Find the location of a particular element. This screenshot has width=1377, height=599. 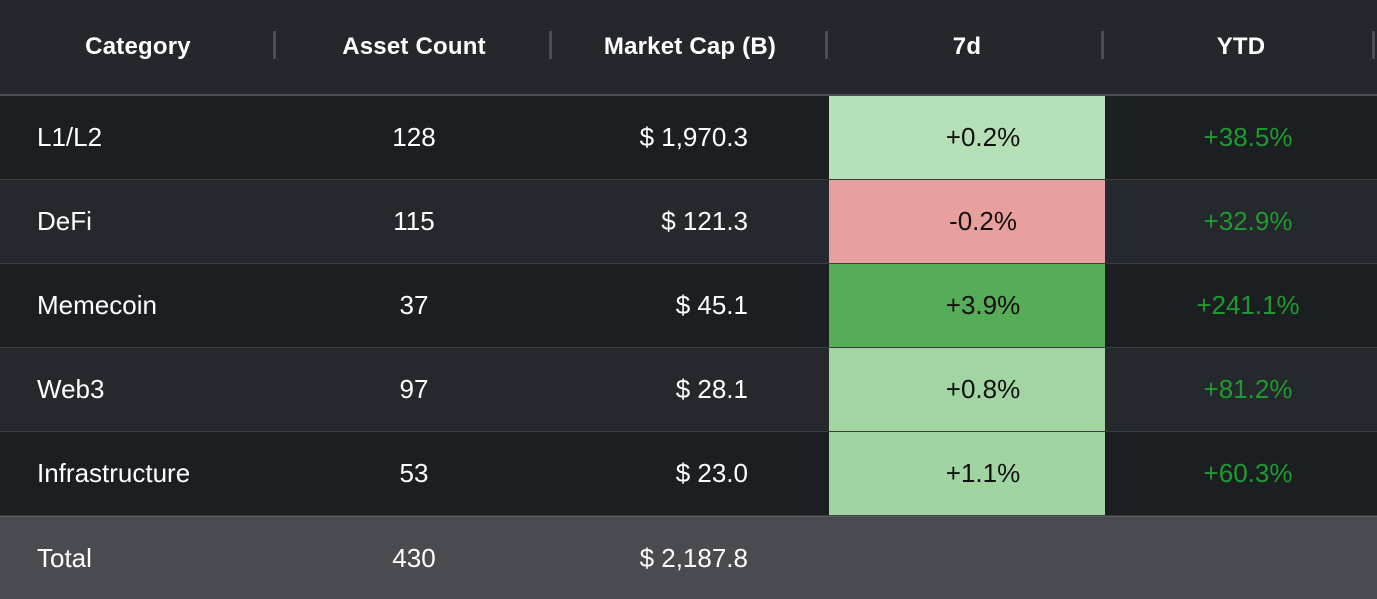

table-row: L1/L2 128 $ 1,970.3 +0.2% +38.5% is located at coordinates (688, 138).